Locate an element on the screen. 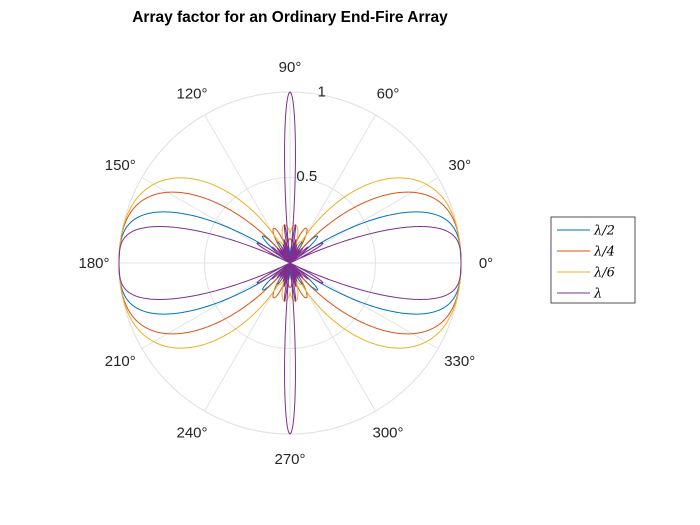  angle-tick-label: 330° is located at coordinates (459, 361).